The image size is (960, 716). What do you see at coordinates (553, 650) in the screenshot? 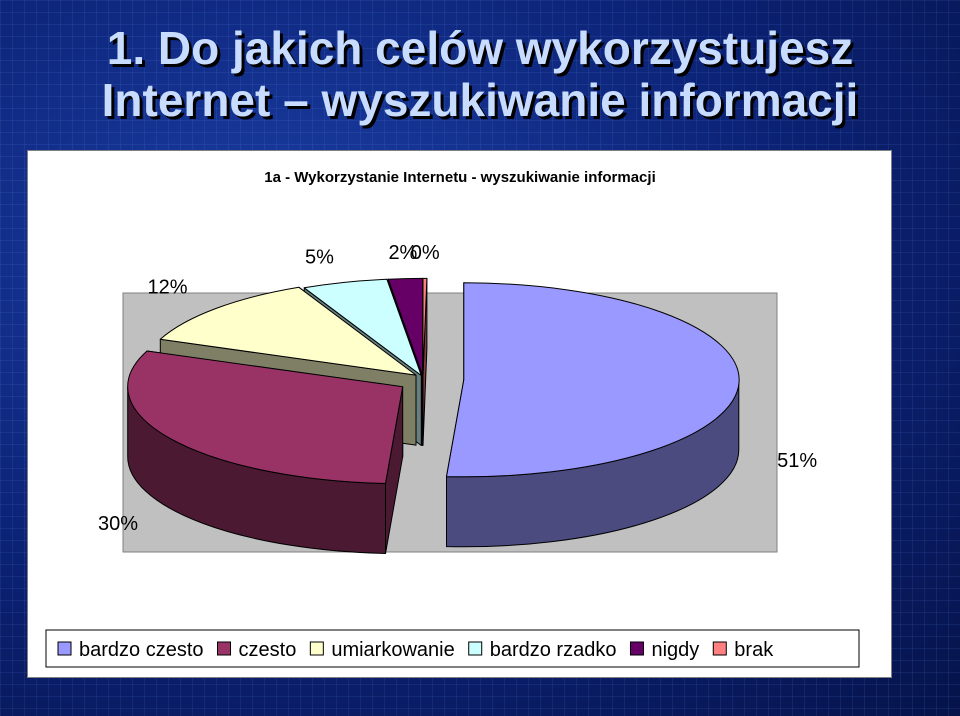
I see `legend-label-bardzo-rzadko: bardzo rzadko` at bounding box center [553, 650].